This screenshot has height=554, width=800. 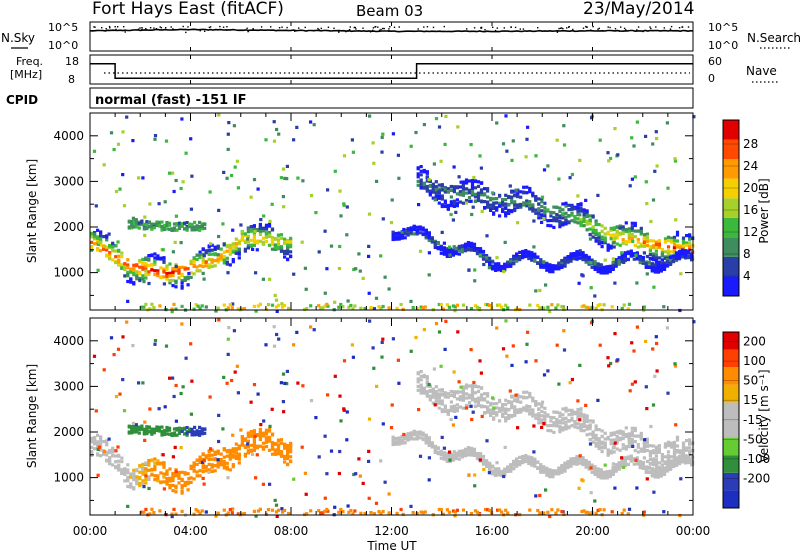 What do you see at coordinates (750, 381) in the screenshot?
I see `colorbar-tick-label: 50` at bounding box center [750, 381].